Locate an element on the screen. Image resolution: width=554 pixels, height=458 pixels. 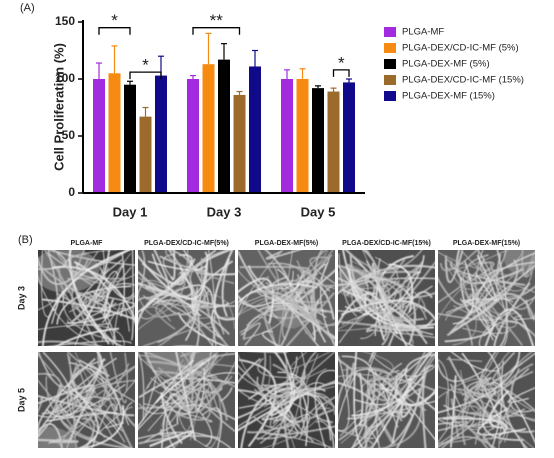
column-label: PLGA-DEX-MF(15%) is located at coordinates (486, 243).